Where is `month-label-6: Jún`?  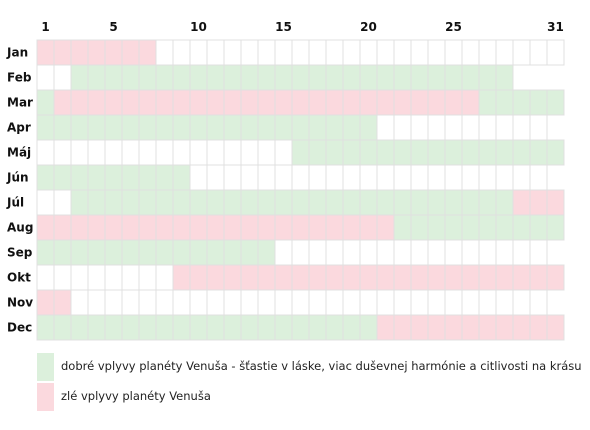 month-label-6: Jún is located at coordinates (17, 178).